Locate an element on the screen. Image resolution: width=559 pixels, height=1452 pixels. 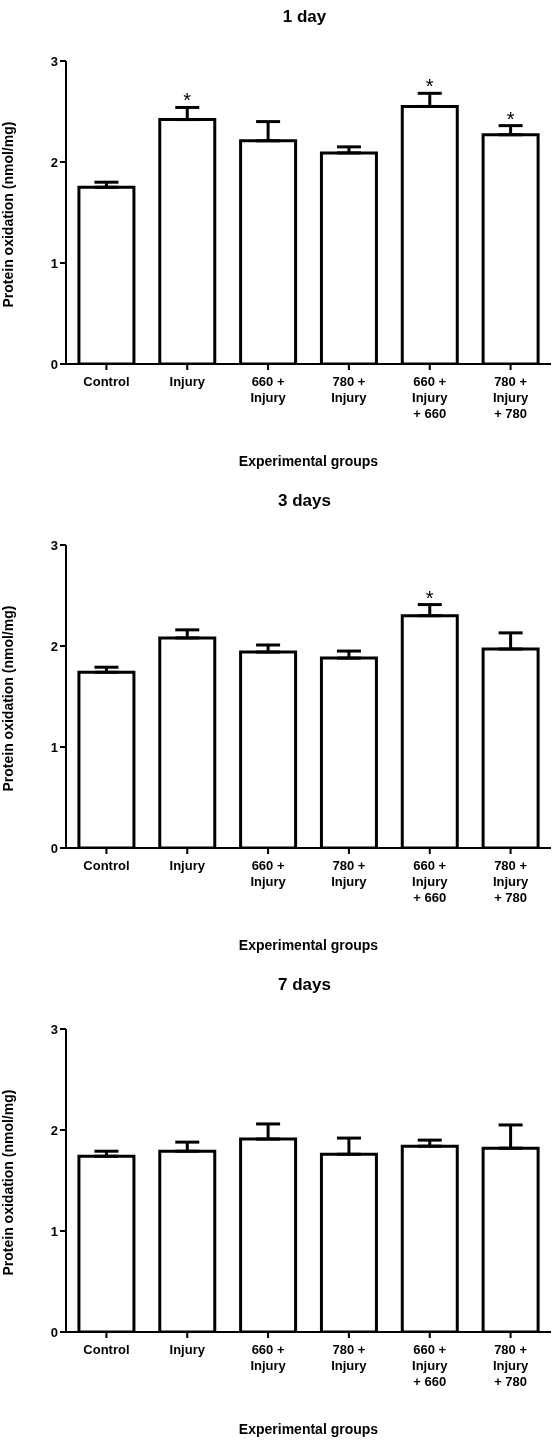
chart-title: 1 day is located at coordinates (304, 17).